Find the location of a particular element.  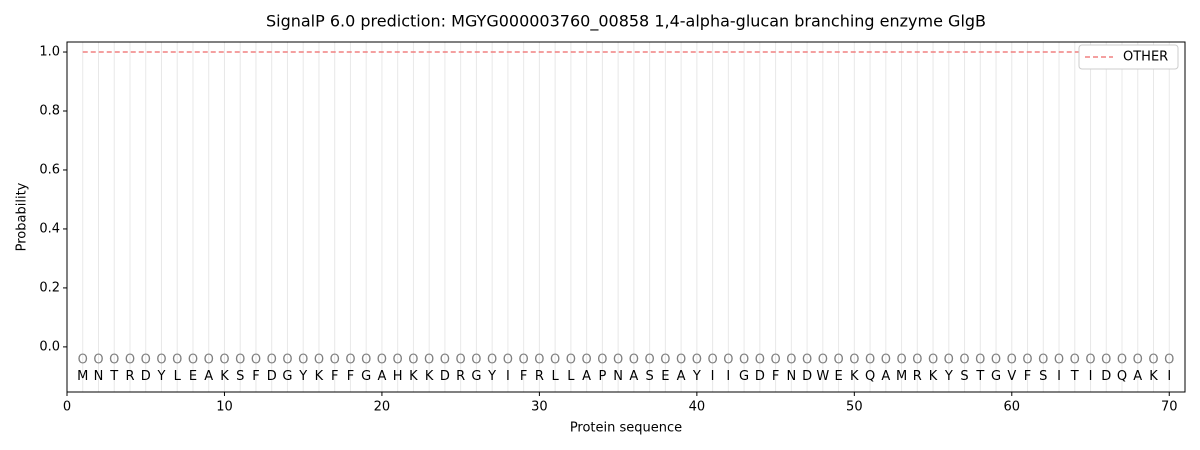

residue: N is located at coordinates (791, 376).